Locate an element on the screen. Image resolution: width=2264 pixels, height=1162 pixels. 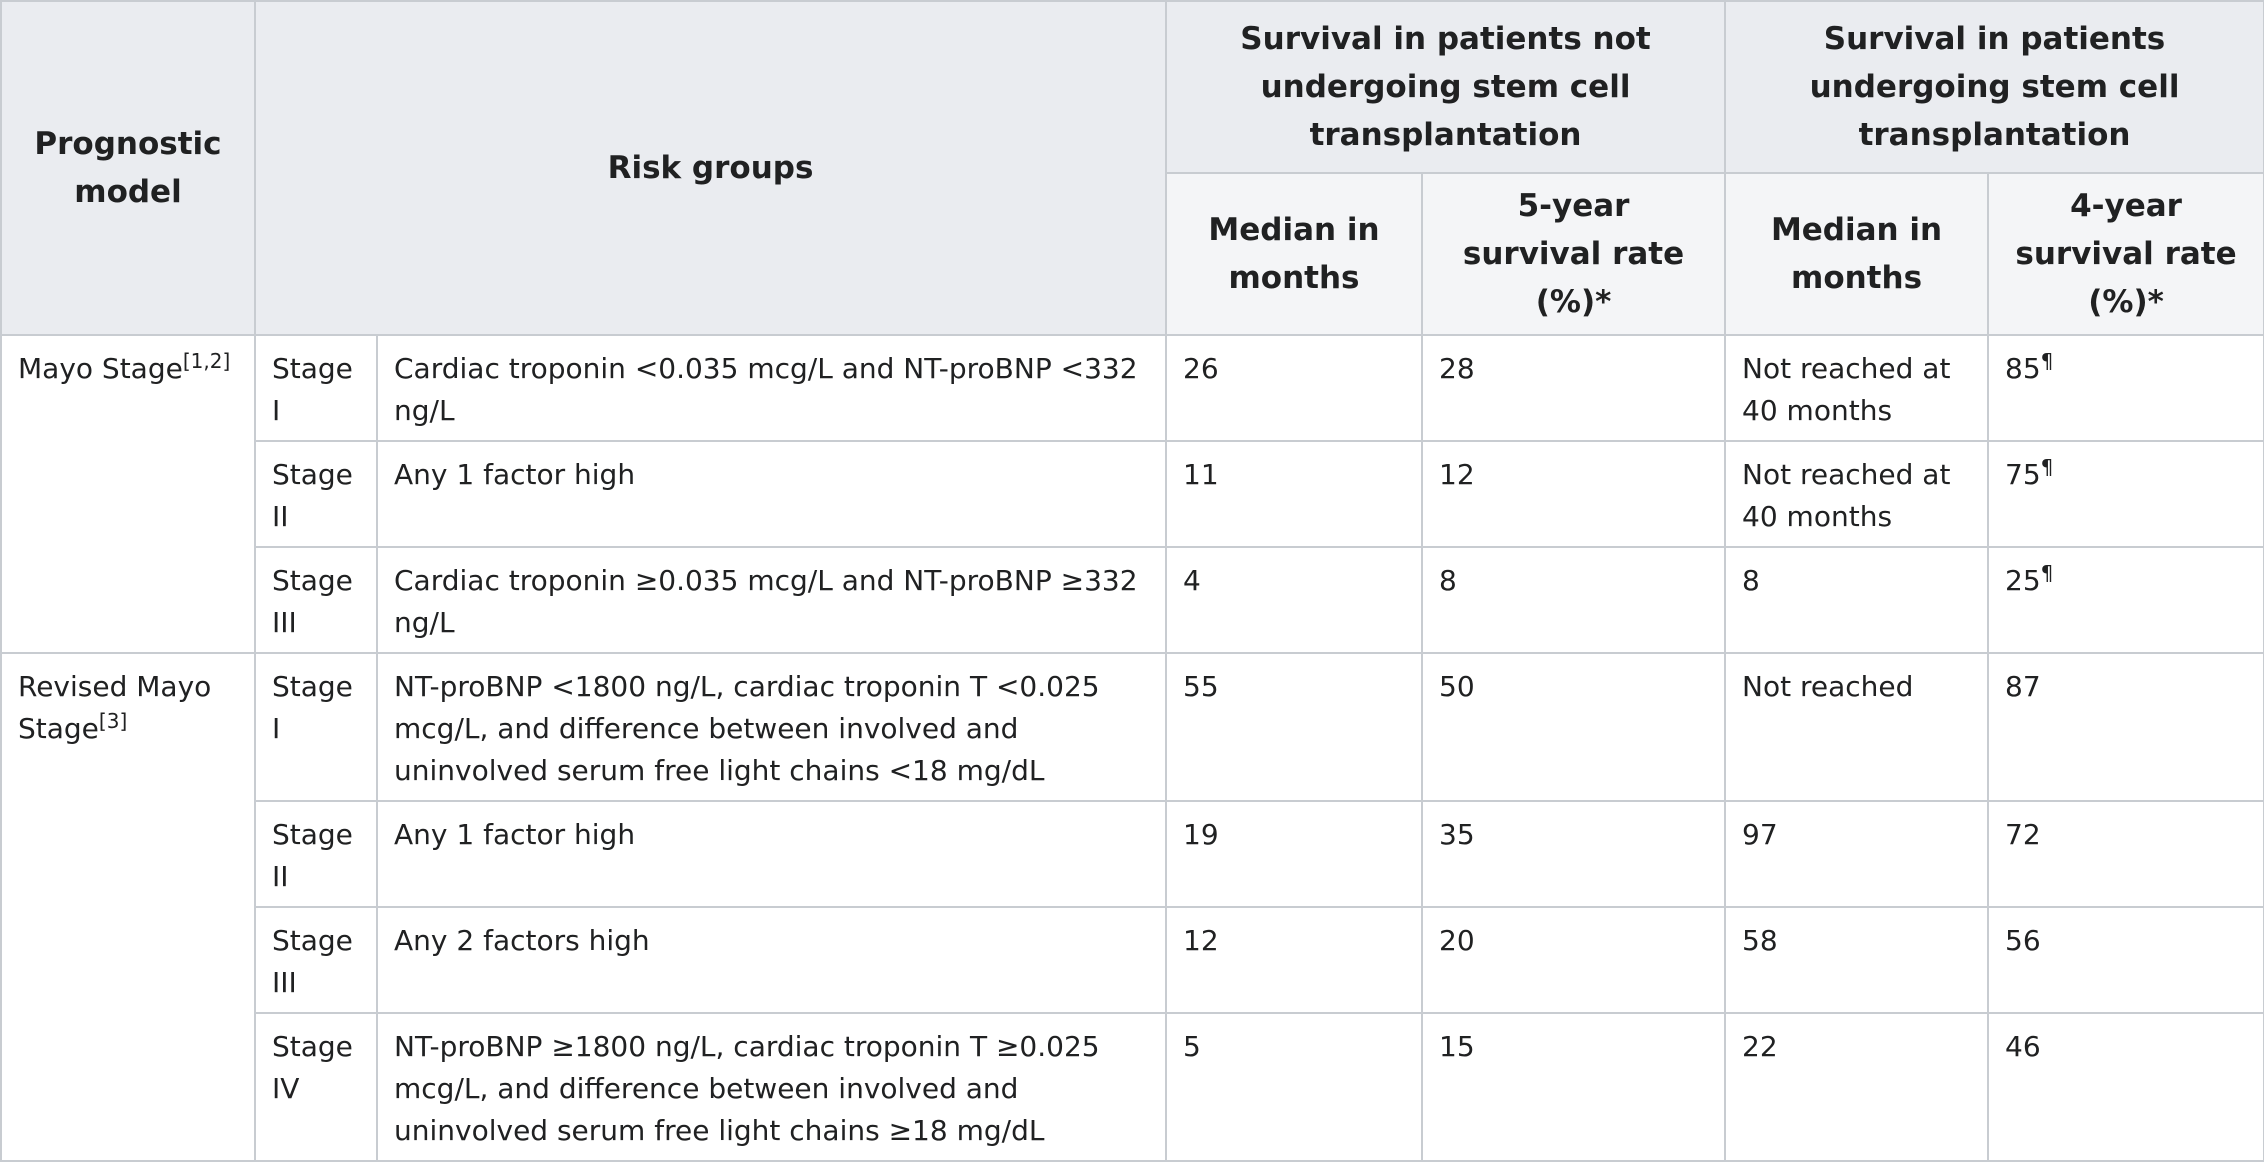
five-year-rate-cell: 8 is located at coordinates (1574, 600).